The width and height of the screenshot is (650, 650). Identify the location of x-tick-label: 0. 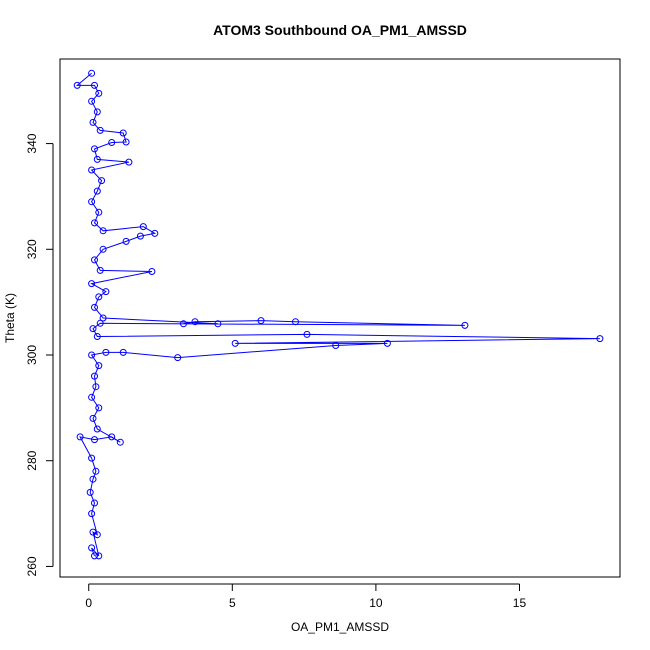
(88, 603).